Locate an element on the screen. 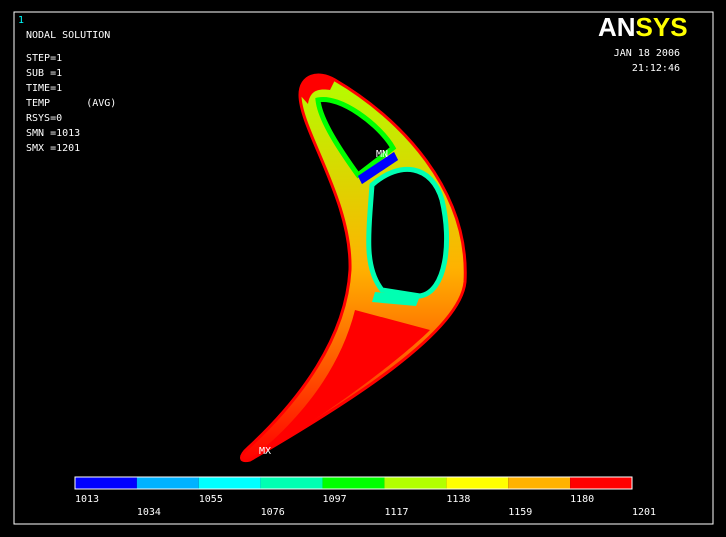  lower-rib is located at coordinates (396, 299).